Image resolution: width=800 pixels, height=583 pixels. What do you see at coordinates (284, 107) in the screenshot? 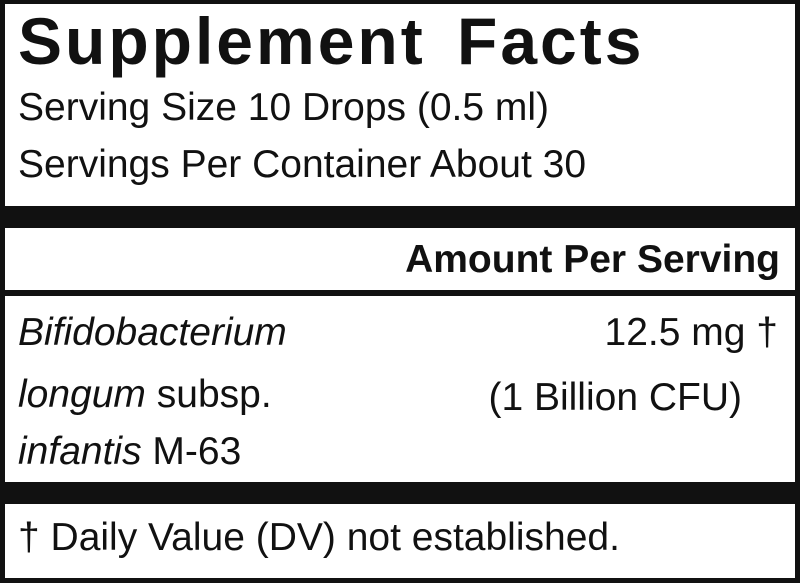
I see `serving-size: Serving Size 10 Drops (0.5 ml)` at bounding box center [284, 107].